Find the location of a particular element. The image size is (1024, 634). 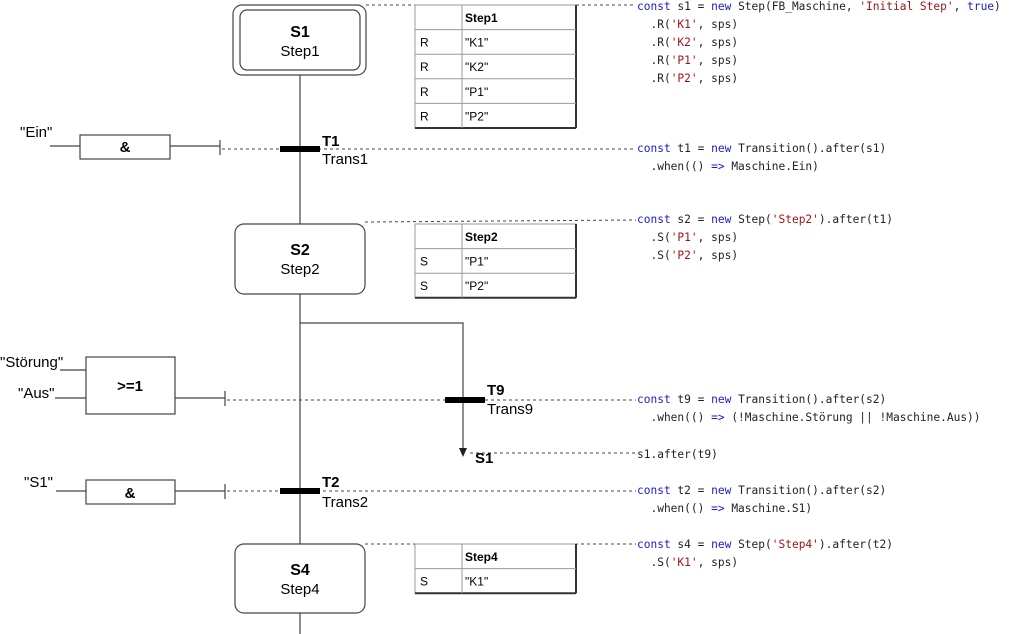

step-s1: S1 Step1 is located at coordinates (299, 40).